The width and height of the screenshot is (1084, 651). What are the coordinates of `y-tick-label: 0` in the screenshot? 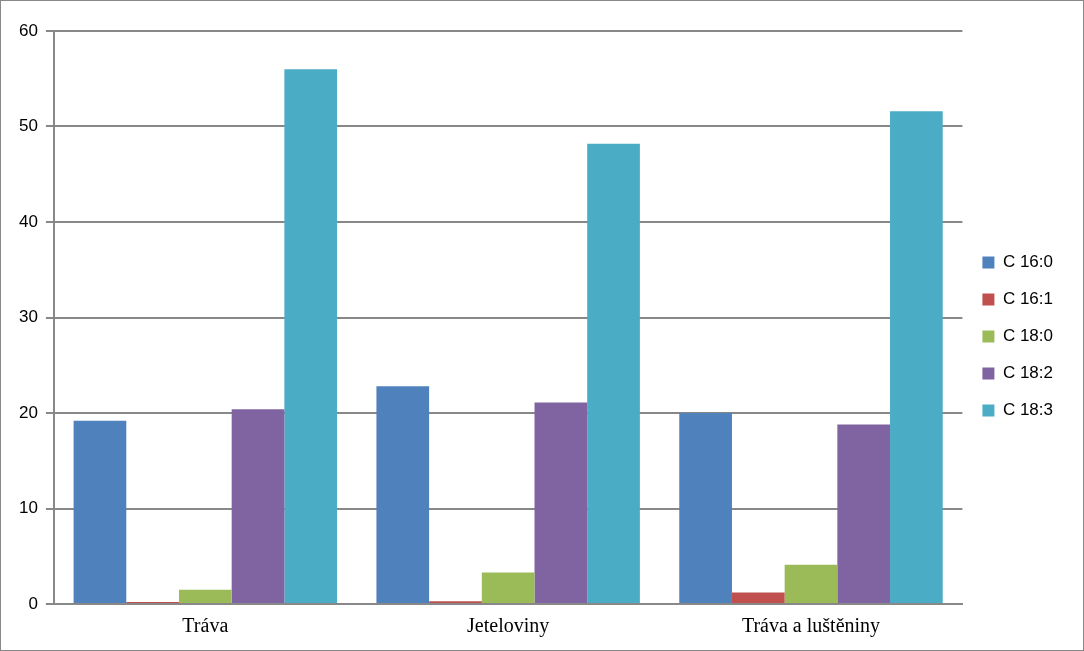 It's located at (33, 603).